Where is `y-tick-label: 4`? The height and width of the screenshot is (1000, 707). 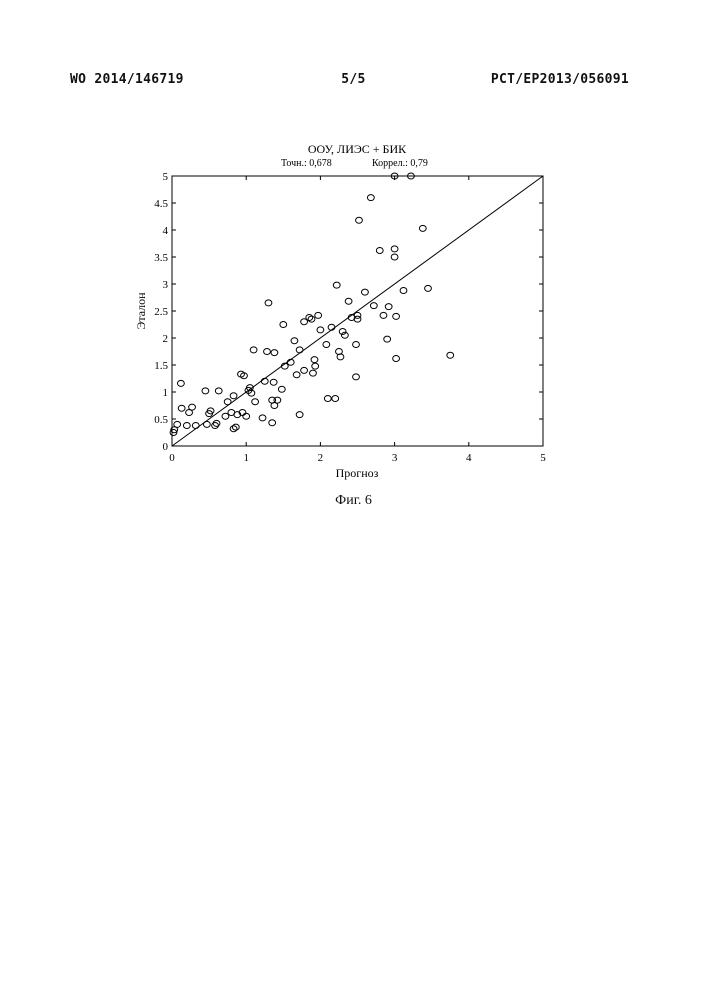 y-tick-label: 4 is located at coordinates (166, 231).